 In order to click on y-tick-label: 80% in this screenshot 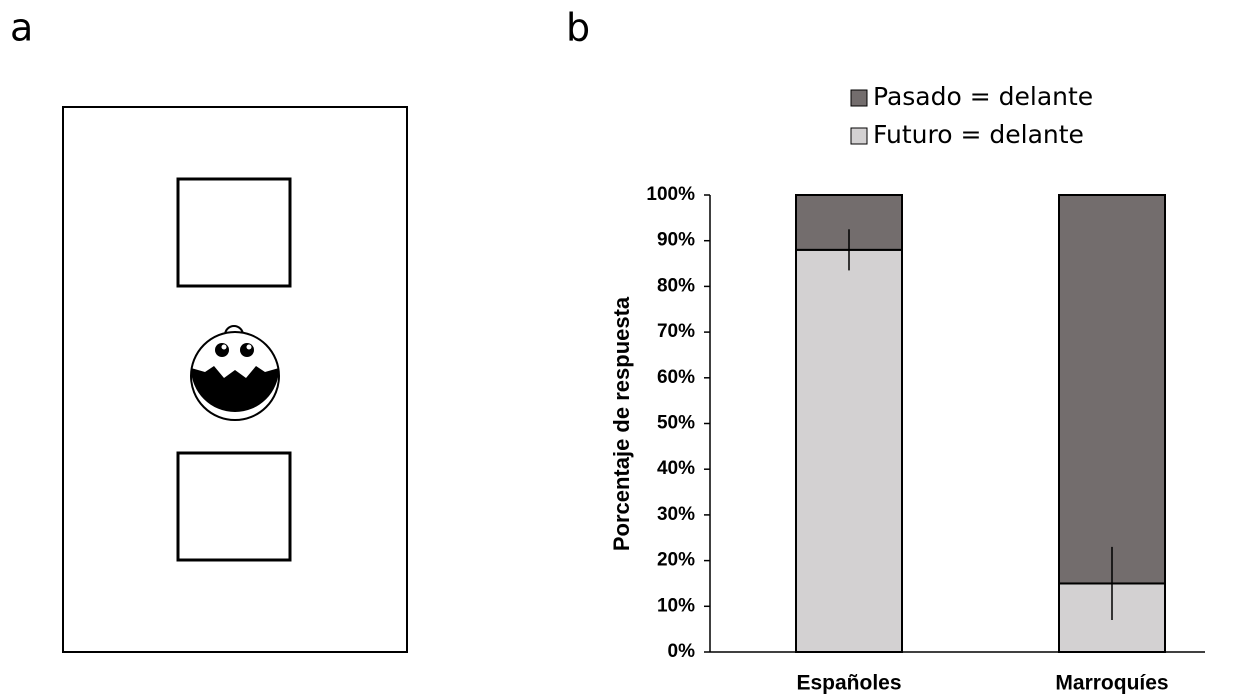, I will do `click(676, 285)`.